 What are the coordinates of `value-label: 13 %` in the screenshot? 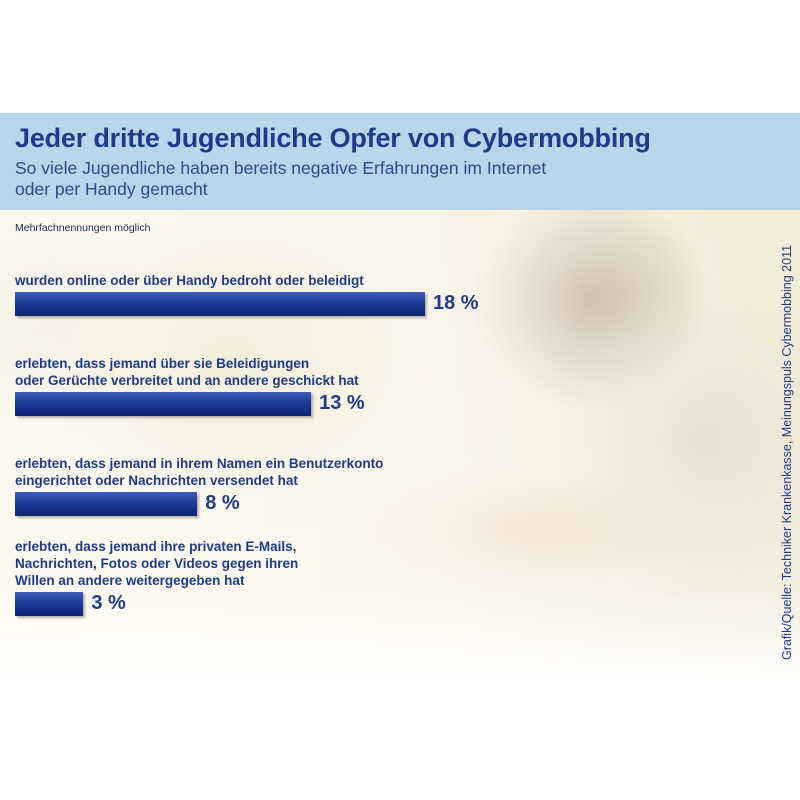 It's located at (342, 403).